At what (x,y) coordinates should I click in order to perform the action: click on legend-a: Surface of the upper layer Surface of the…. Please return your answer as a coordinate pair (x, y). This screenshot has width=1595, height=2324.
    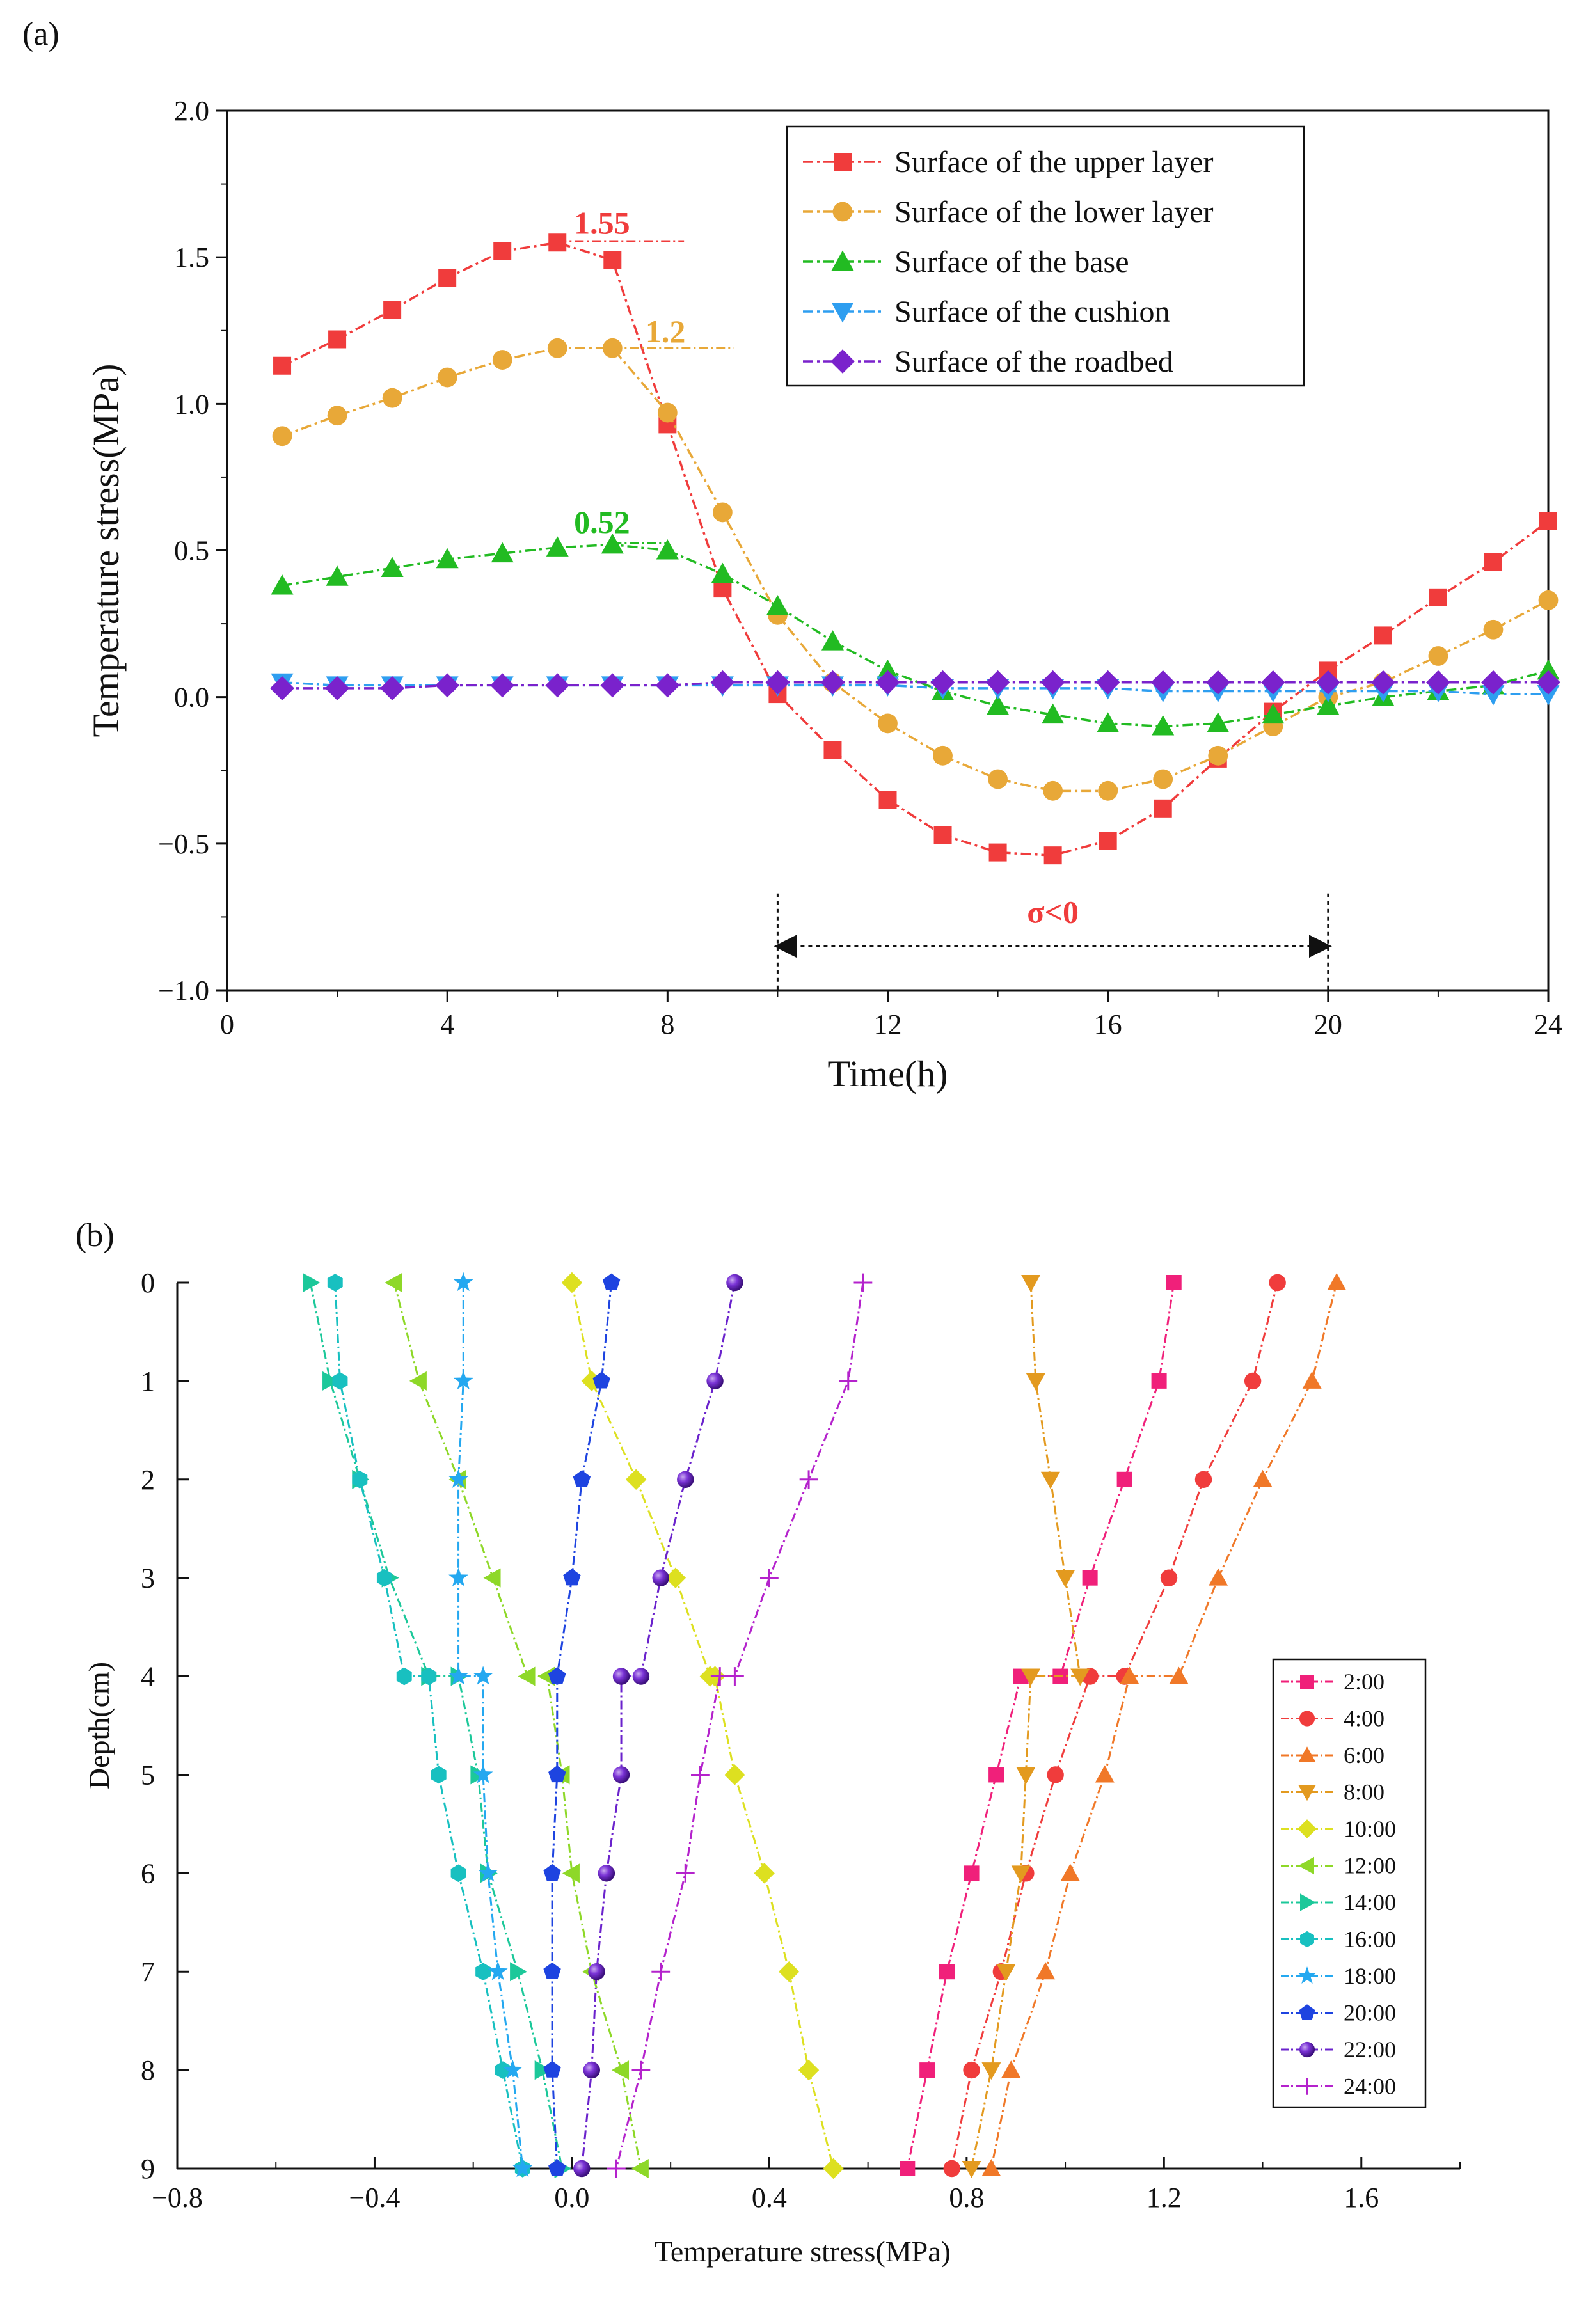
    Looking at the image, I should click on (1045, 256).